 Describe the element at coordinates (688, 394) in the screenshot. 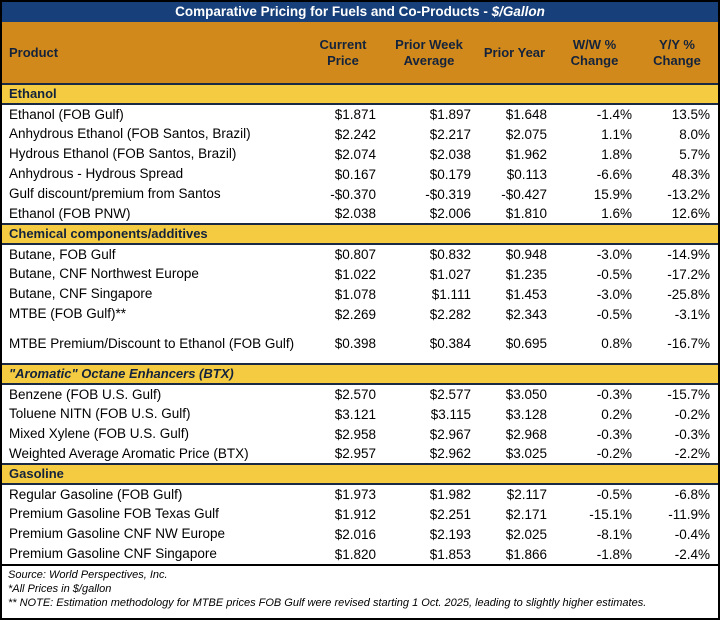

I see `yy-change-cell: -15.7%` at that location.